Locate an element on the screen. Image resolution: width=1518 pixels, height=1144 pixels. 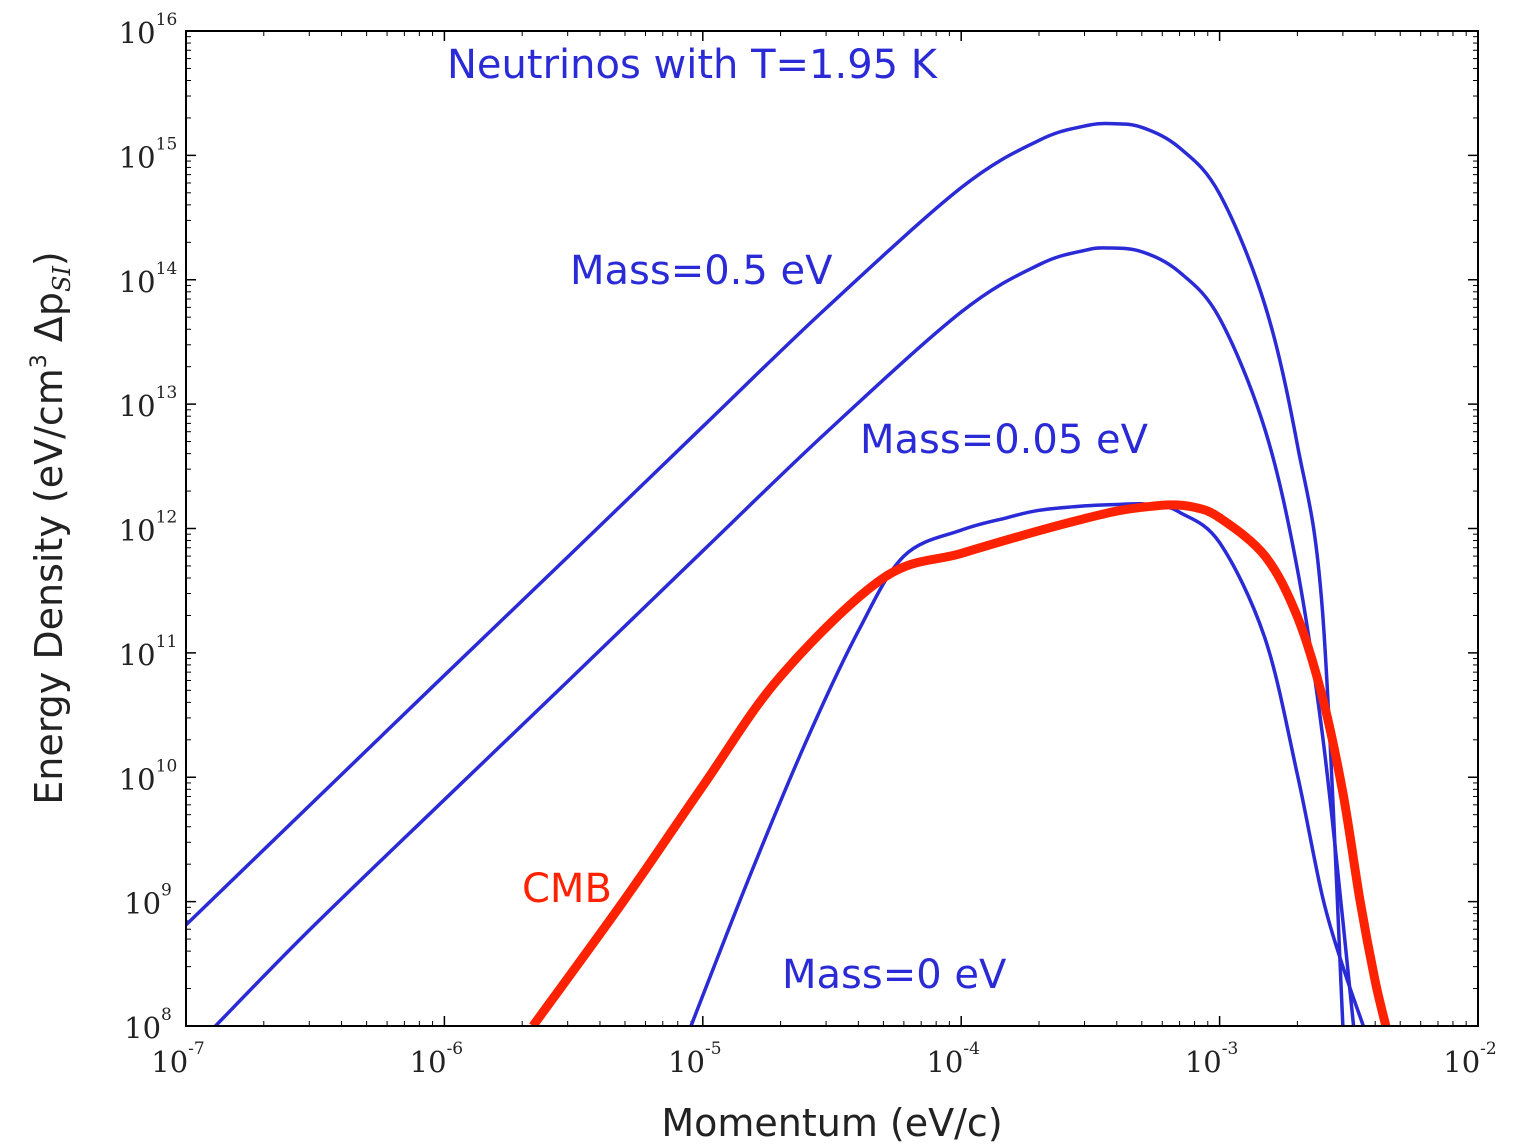
y-axis-label: Energy Density (eV/cm3 ΔpSI) is located at coordinates (51, 528).